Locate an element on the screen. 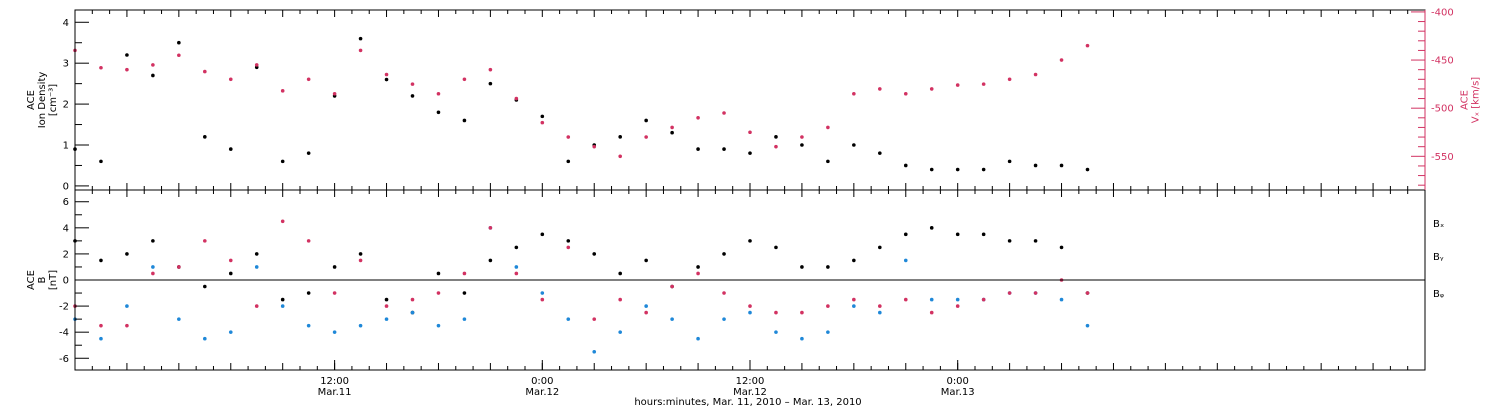 The width and height of the screenshot is (1500, 410). bottom-y-axis-title: ACE B [nT] is located at coordinates (42, 280).